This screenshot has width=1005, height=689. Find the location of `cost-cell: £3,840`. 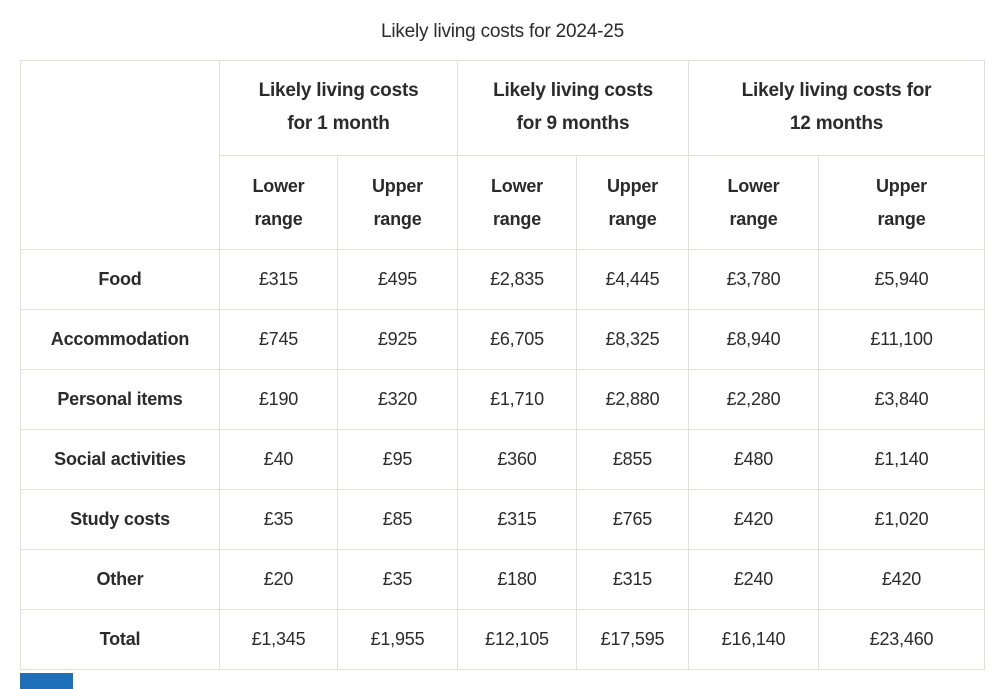

cost-cell: £3,840 is located at coordinates (901, 399).